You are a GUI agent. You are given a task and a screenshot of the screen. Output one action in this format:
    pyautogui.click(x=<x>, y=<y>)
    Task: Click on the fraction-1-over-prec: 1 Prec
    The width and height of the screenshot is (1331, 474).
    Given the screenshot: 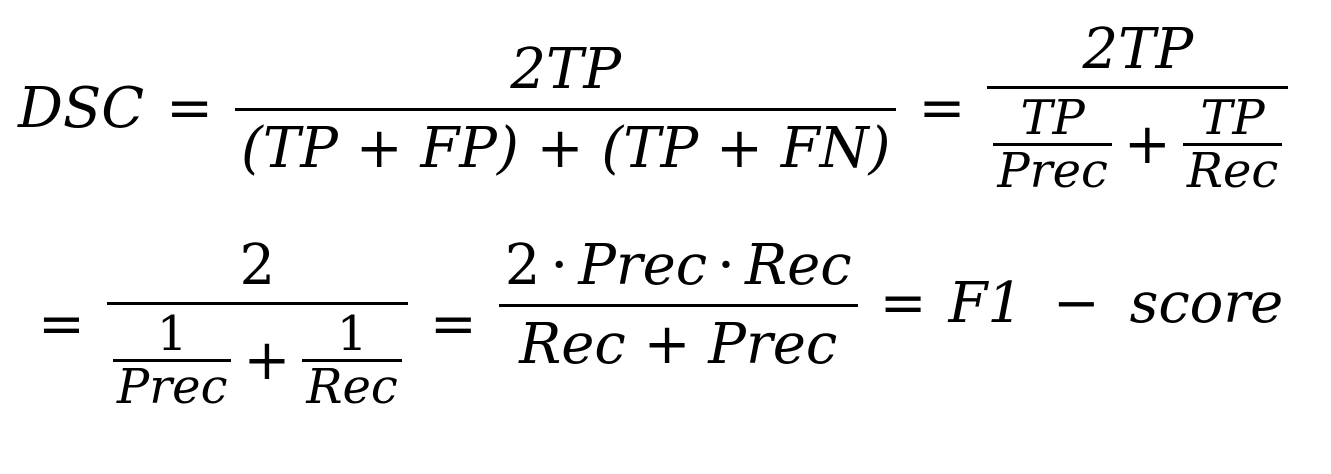 What is the action you would take?
    pyautogui.click(x=172, y=360)
    